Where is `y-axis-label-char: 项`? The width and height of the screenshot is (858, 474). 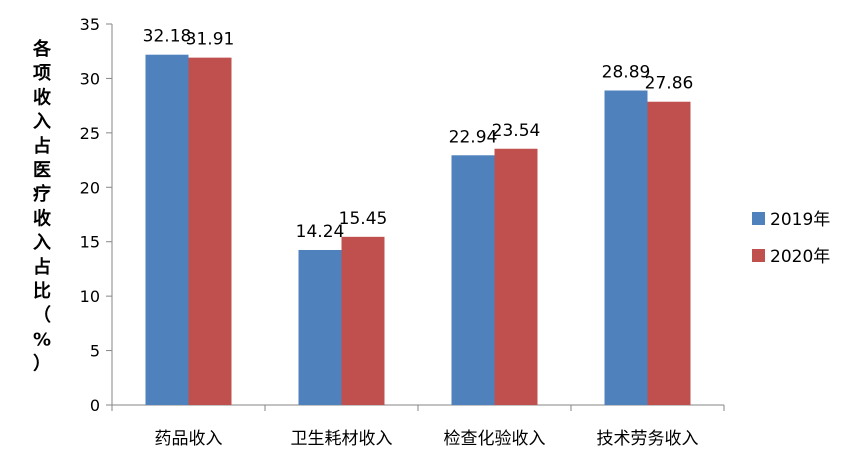 y-axis-label-char: 项 is located at coordinates (42, 73).